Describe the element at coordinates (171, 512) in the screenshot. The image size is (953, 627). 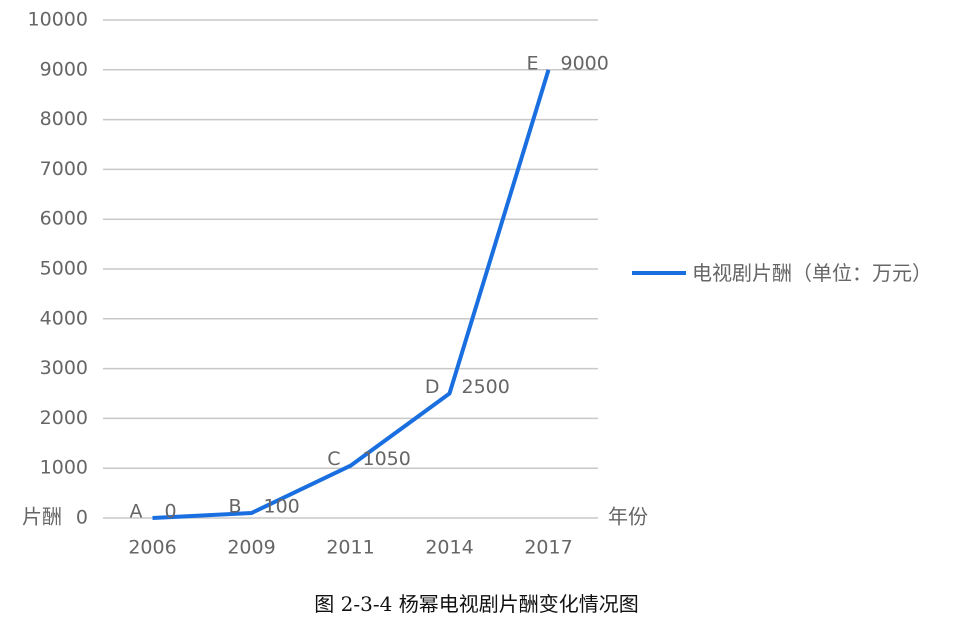
I see `data-label: 0` at that location.